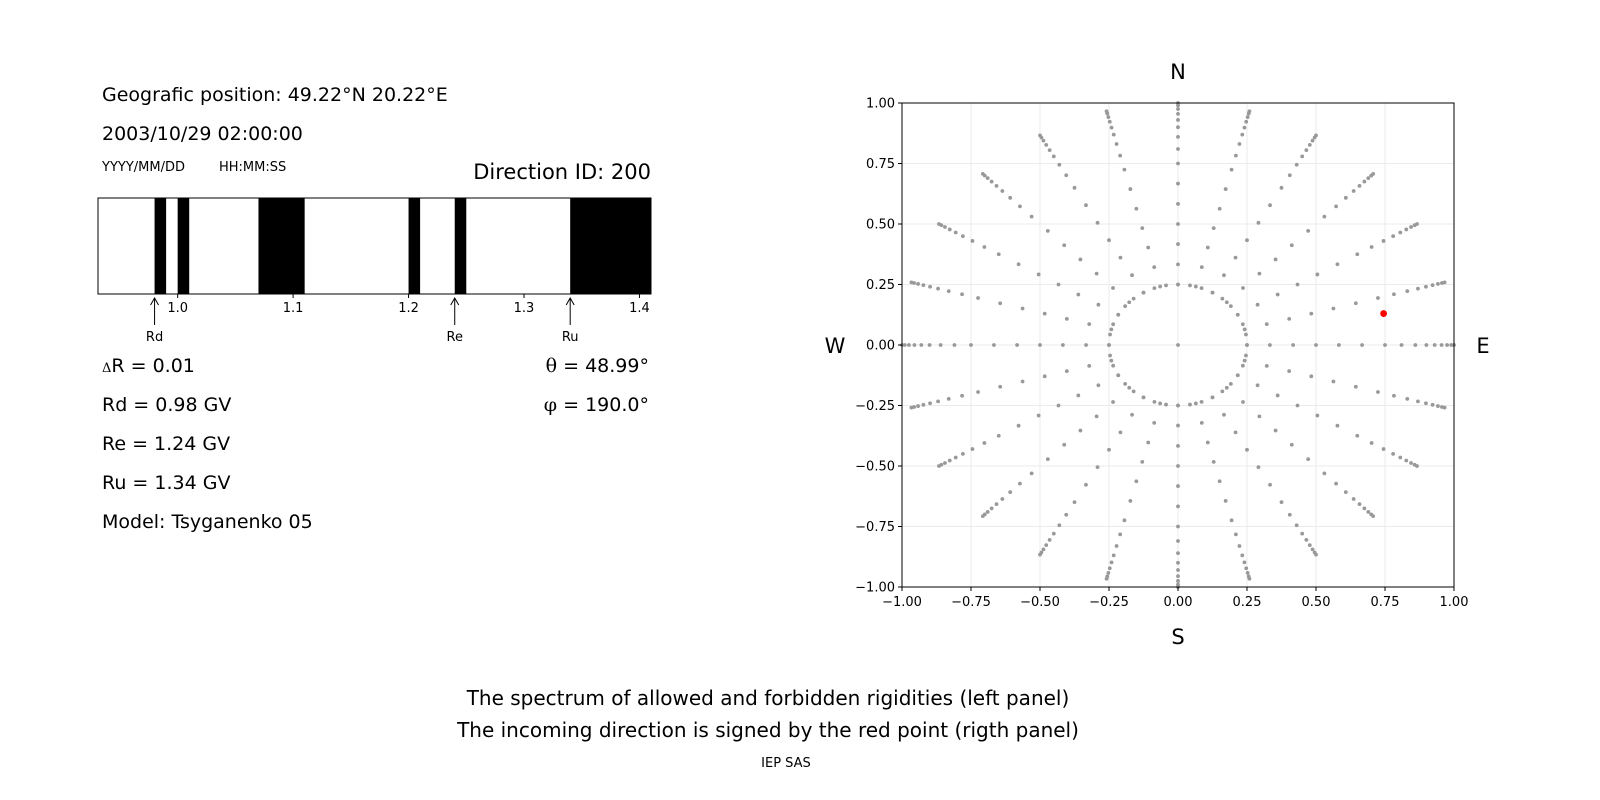  Describe the element at coordinates (570, 337) in the screenshot. I see `marker-label: Ru` at that location.